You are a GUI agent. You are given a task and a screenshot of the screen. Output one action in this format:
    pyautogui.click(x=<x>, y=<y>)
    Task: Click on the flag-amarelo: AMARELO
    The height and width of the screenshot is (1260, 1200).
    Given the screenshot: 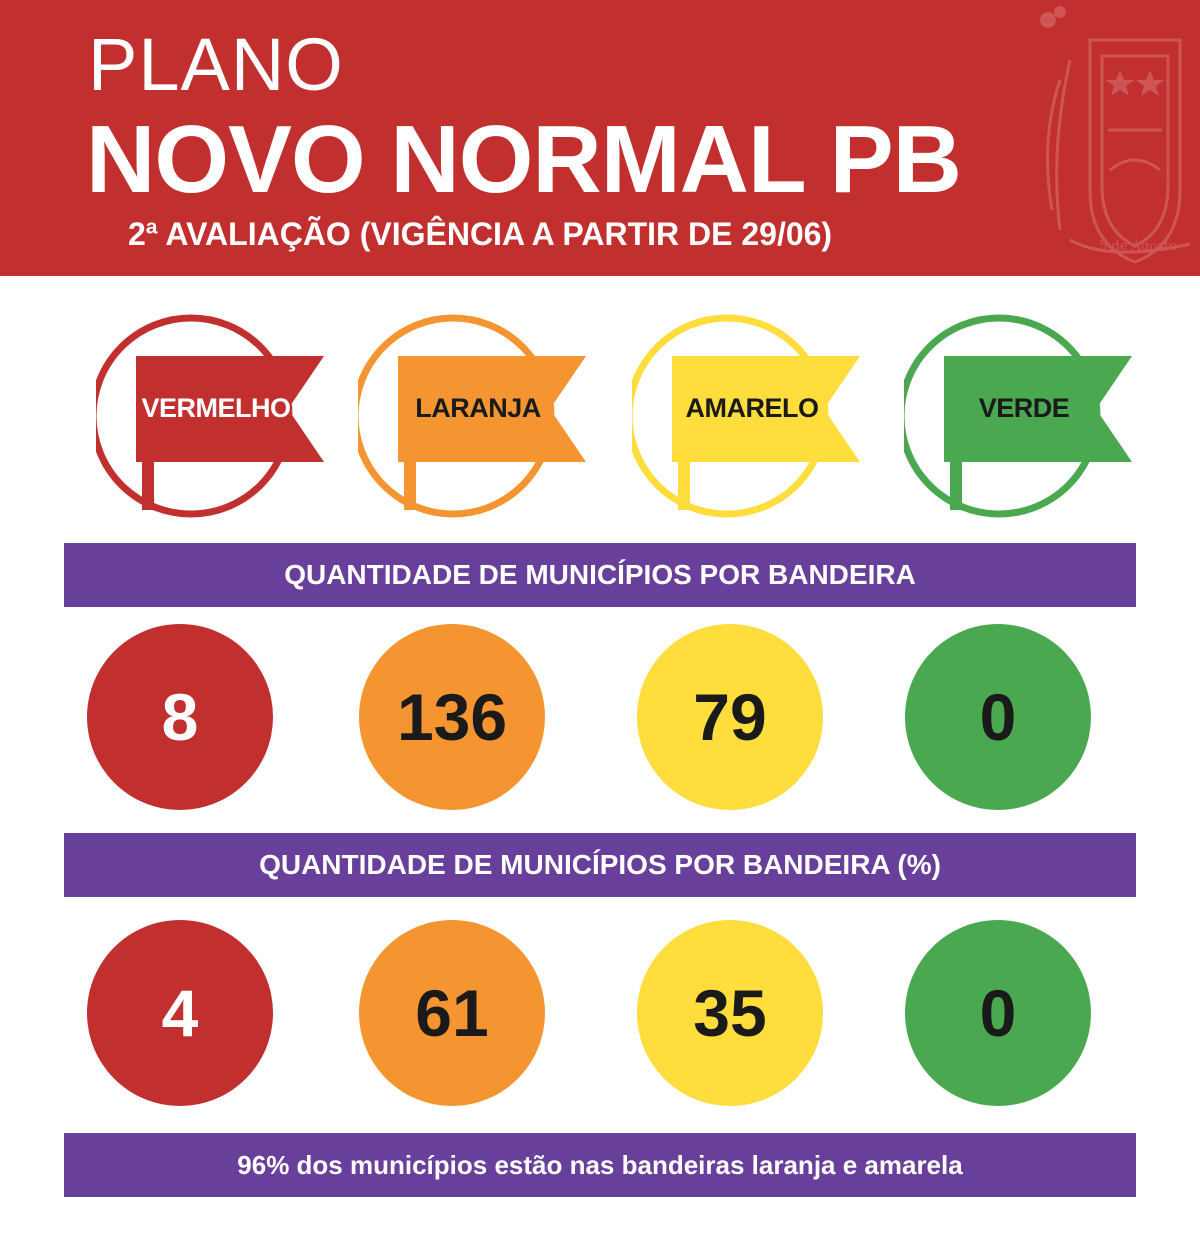 What is the action you would take?
    pyautogui.click(x=752, y=418)
    